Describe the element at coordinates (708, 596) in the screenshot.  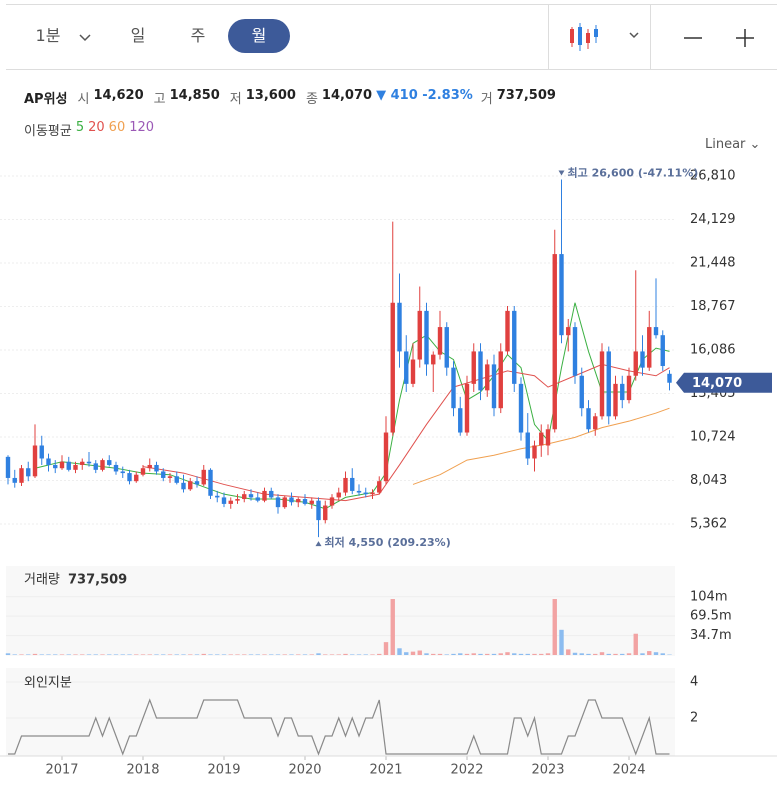
I see `y-tick-label: 104m` at that location.